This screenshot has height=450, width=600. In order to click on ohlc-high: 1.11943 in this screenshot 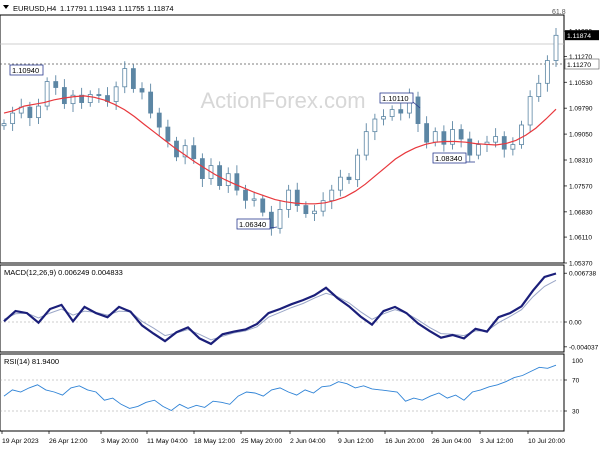, I will do `click(102, 8)`.